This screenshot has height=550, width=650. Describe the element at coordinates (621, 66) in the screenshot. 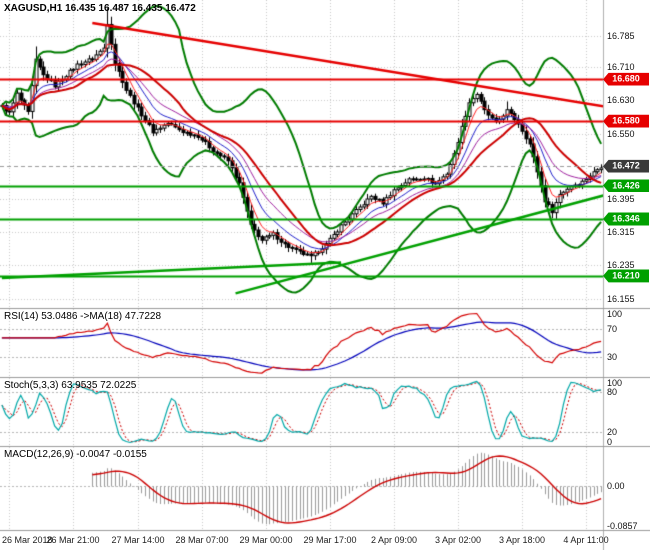

I see `price-axis-tick: 16.710` at that location.